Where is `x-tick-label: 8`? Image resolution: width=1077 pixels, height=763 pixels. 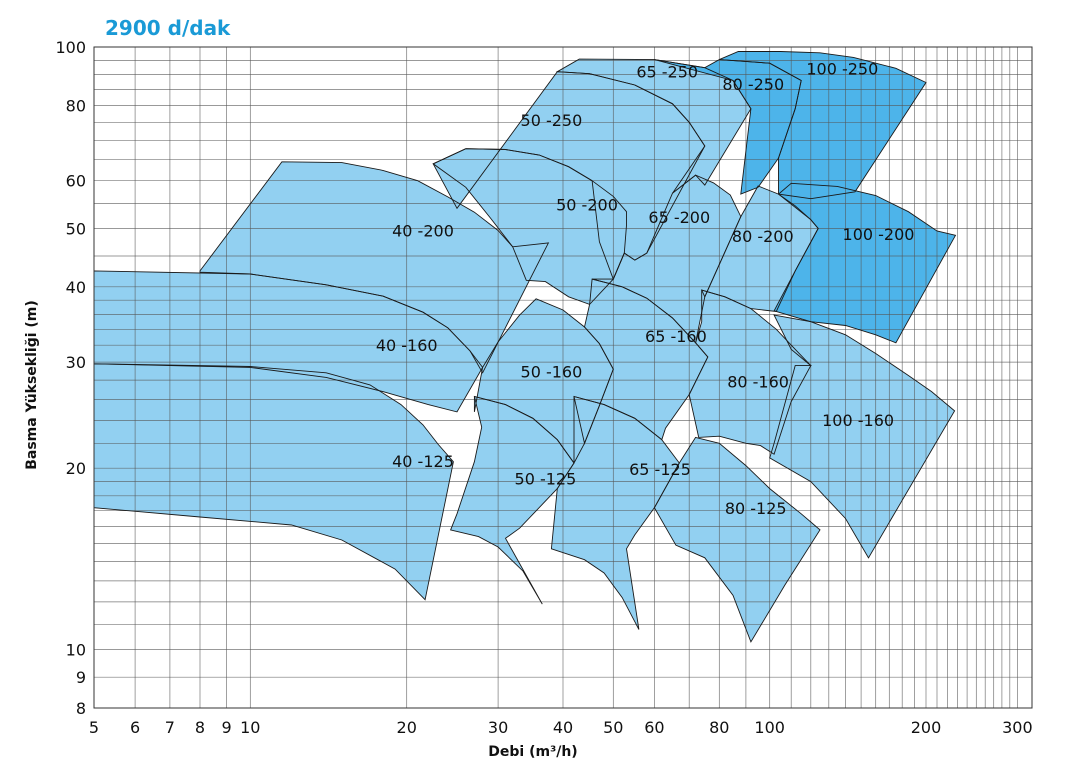 x-tick-label: 8 is located at coordinates (200, 727).